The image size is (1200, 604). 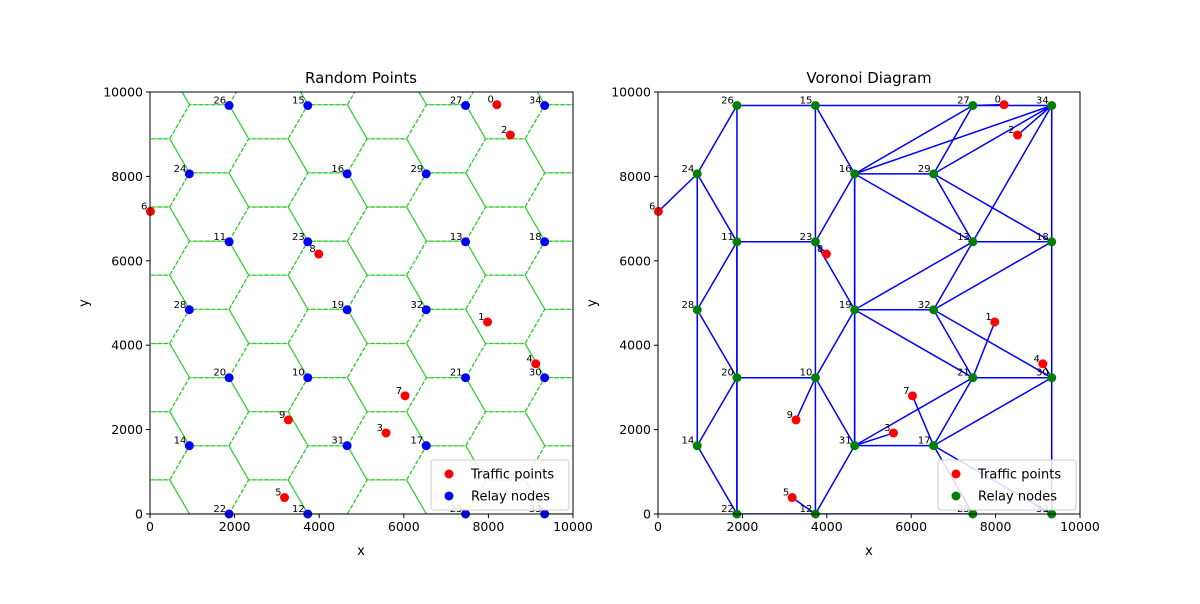 I want to click on x-tick-label: 2000, so click(x=742, y=526).